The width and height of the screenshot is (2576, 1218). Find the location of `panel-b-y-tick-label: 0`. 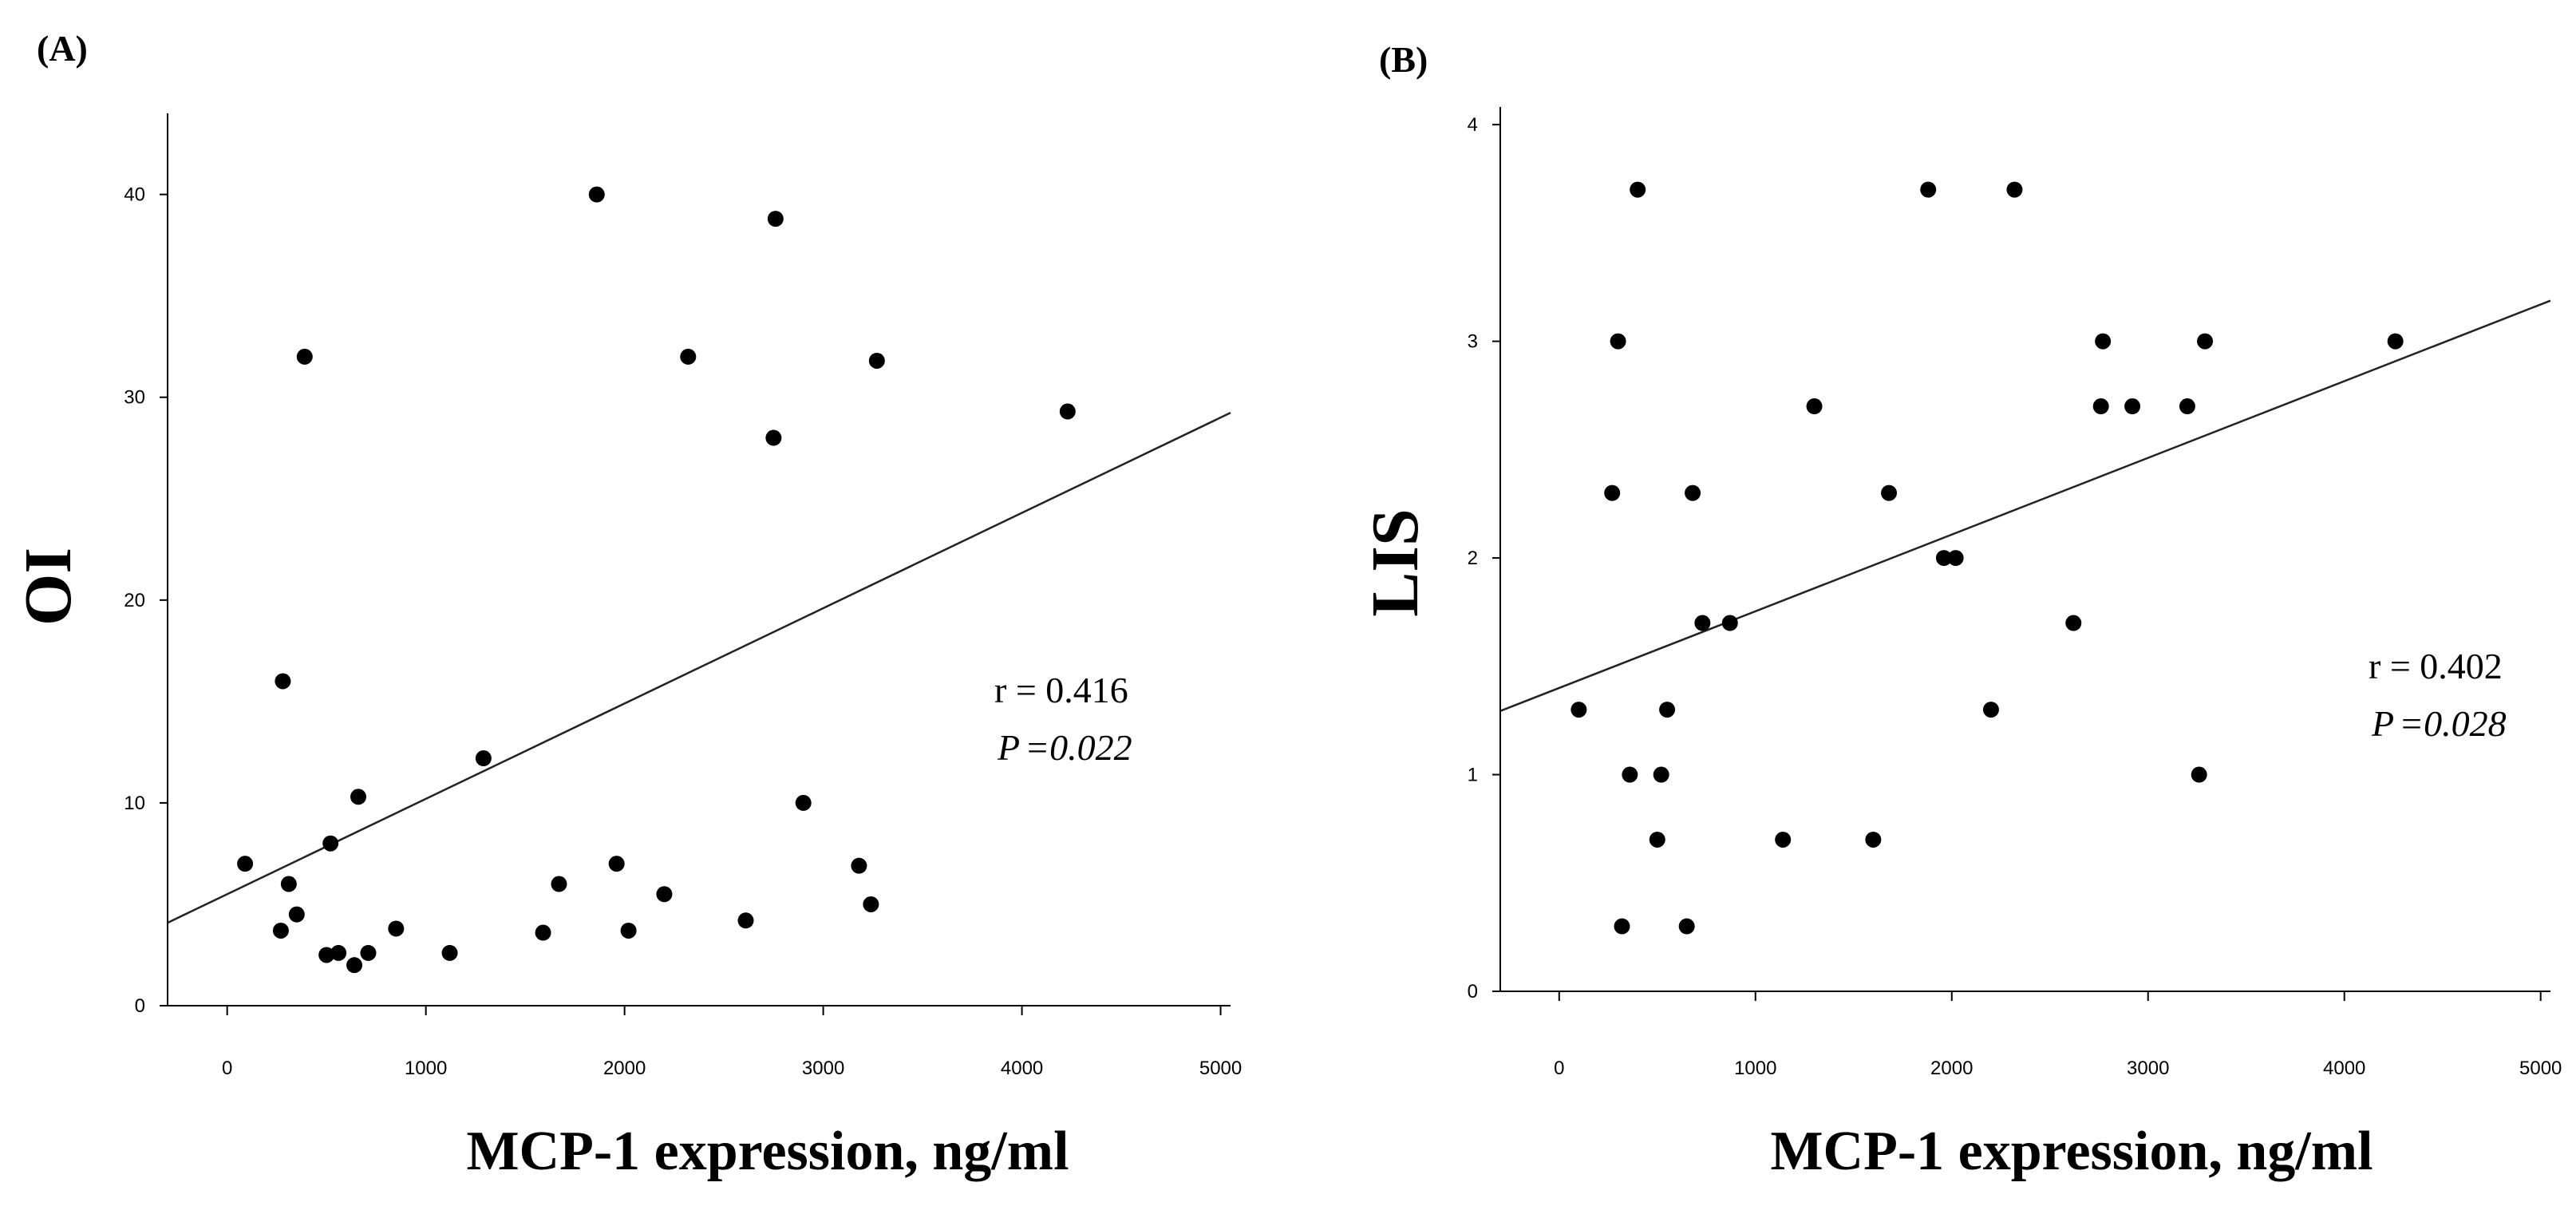

panel-b-y-tick-label: 0 is located at coordinates (1473, 991).